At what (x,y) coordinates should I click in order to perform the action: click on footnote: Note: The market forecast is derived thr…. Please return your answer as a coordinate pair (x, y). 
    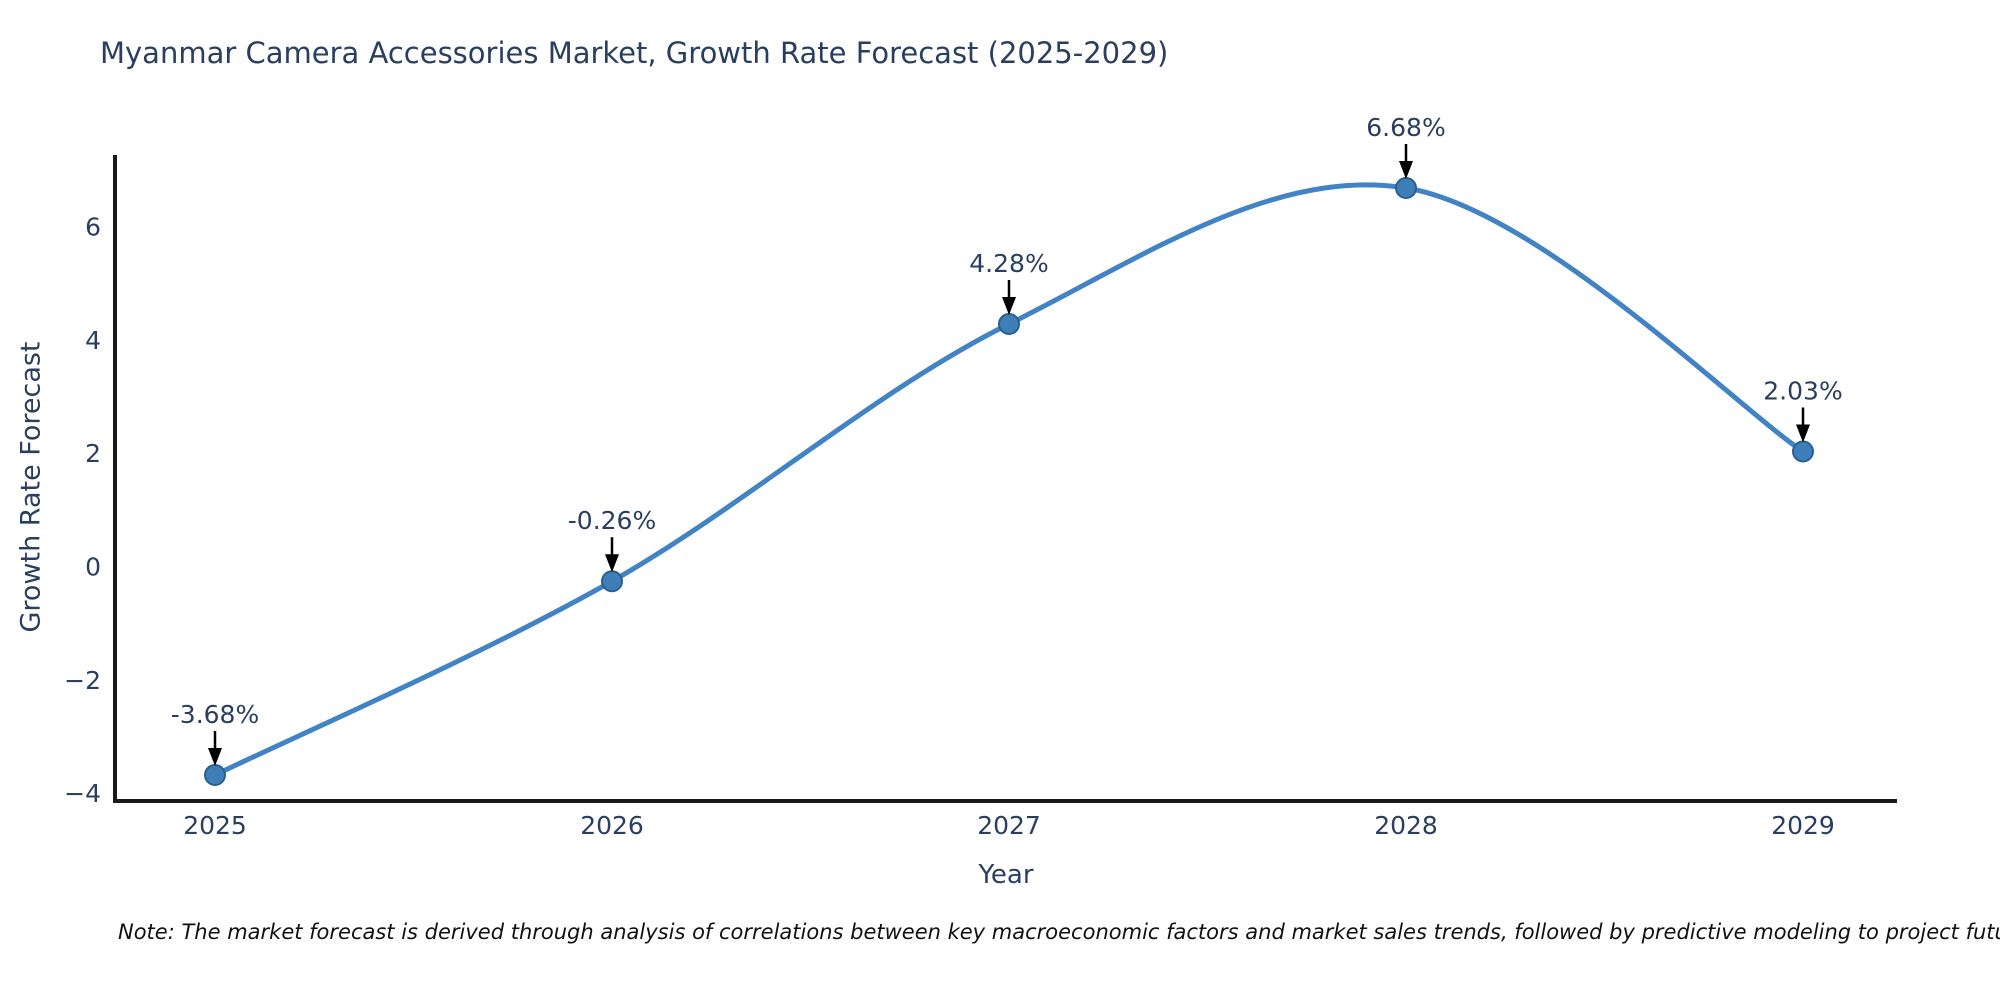
    Looking at the image, I should click on (1059, 932).